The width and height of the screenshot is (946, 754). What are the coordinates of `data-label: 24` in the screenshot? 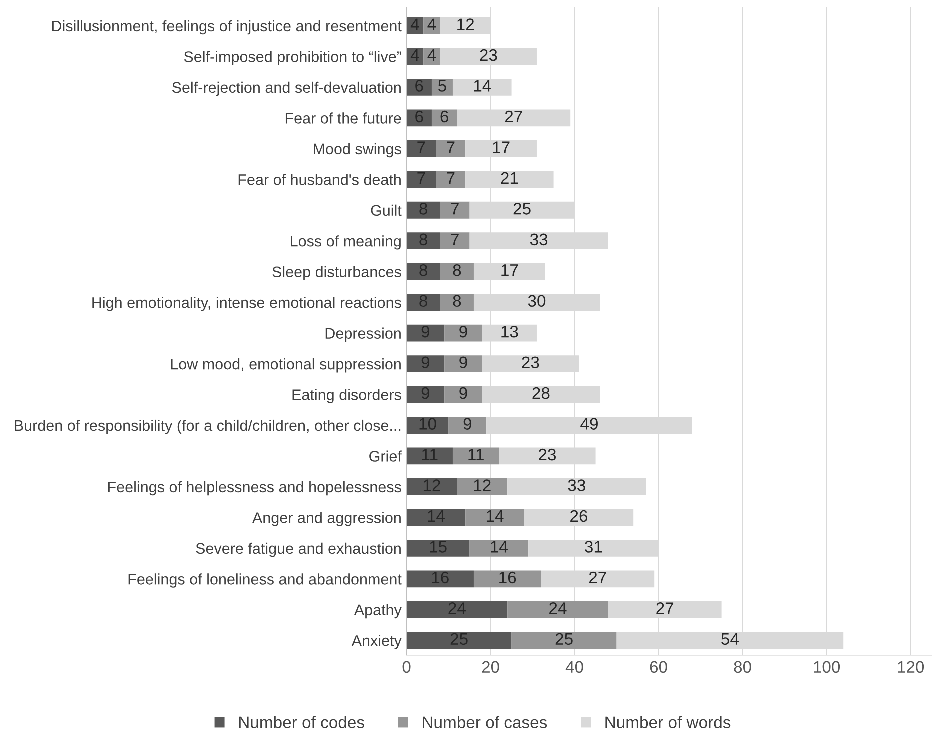 It's located at (558, 608).